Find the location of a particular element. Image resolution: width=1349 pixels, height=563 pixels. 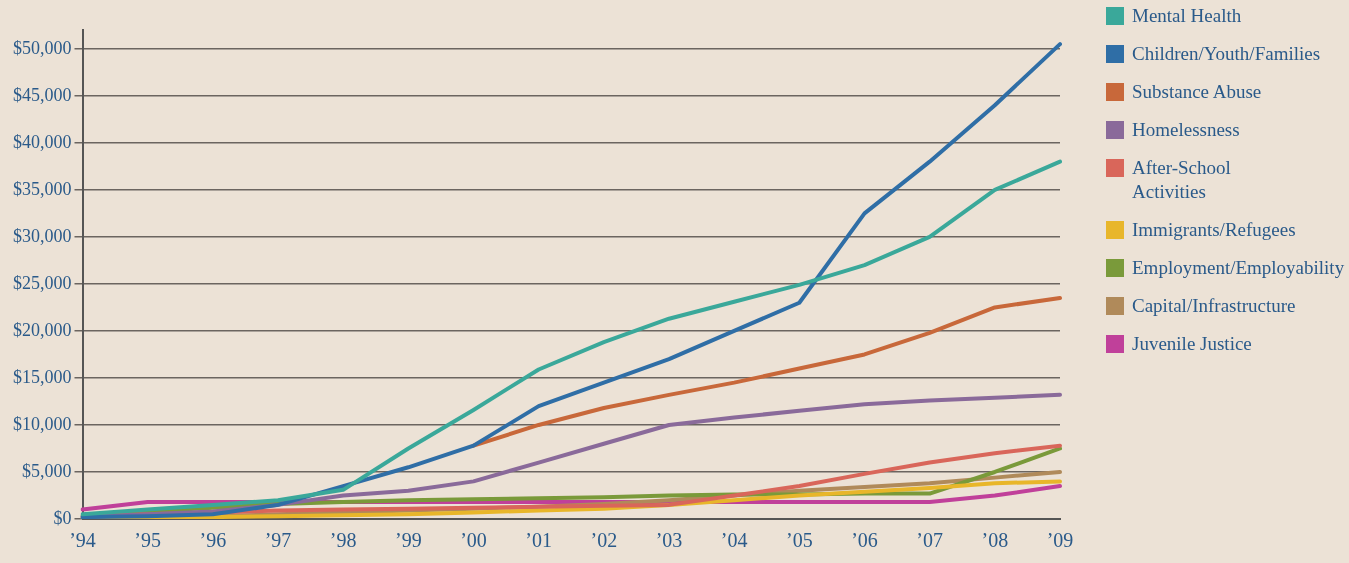

y-tick-label: $25,000 is located at coordinates (42, 282).